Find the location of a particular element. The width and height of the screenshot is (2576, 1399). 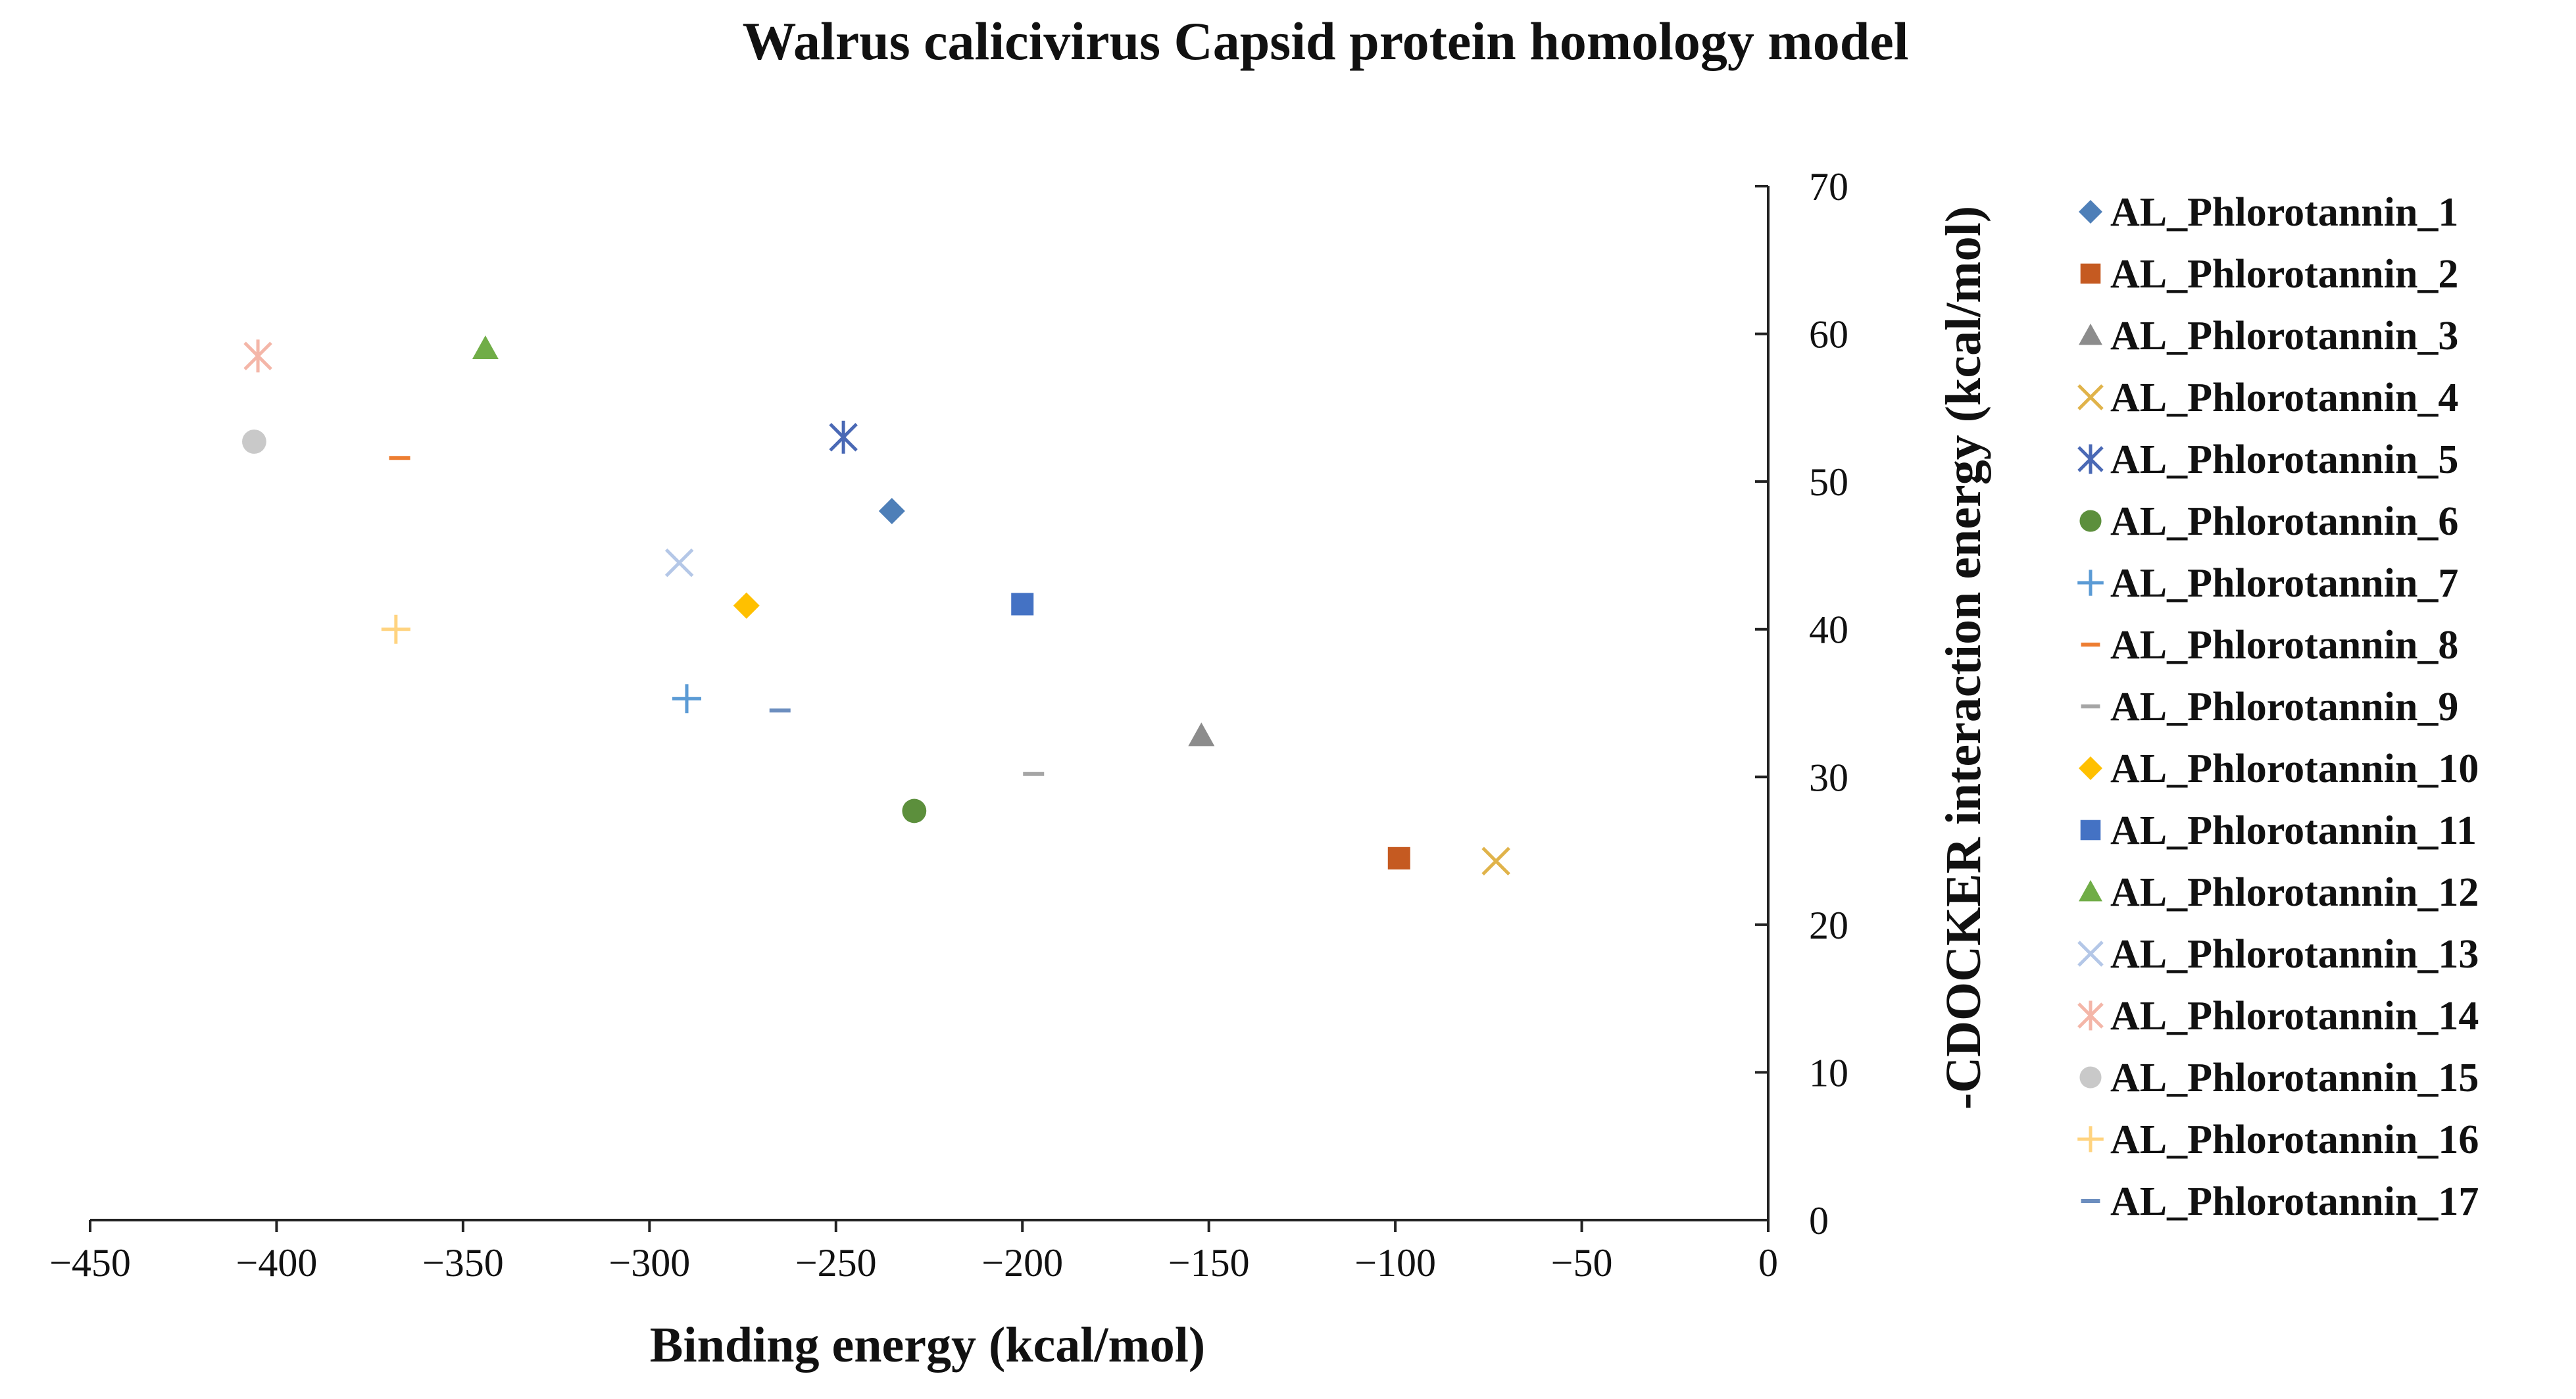

legend-label-5: AL_Phlorotannin_5 is located at coordinates (2284, 459).